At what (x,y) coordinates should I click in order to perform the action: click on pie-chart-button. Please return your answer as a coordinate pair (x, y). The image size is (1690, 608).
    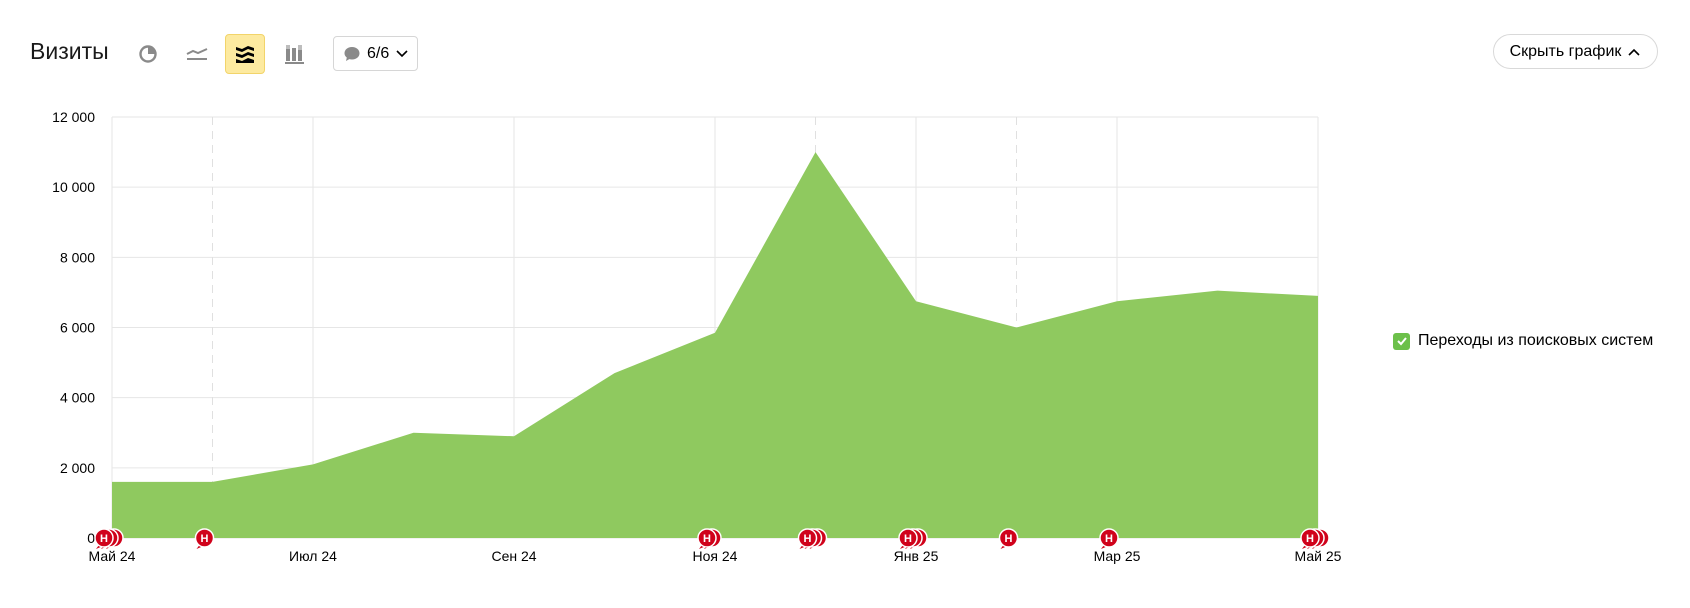
    Looking at the image, I should click on (148, 54).